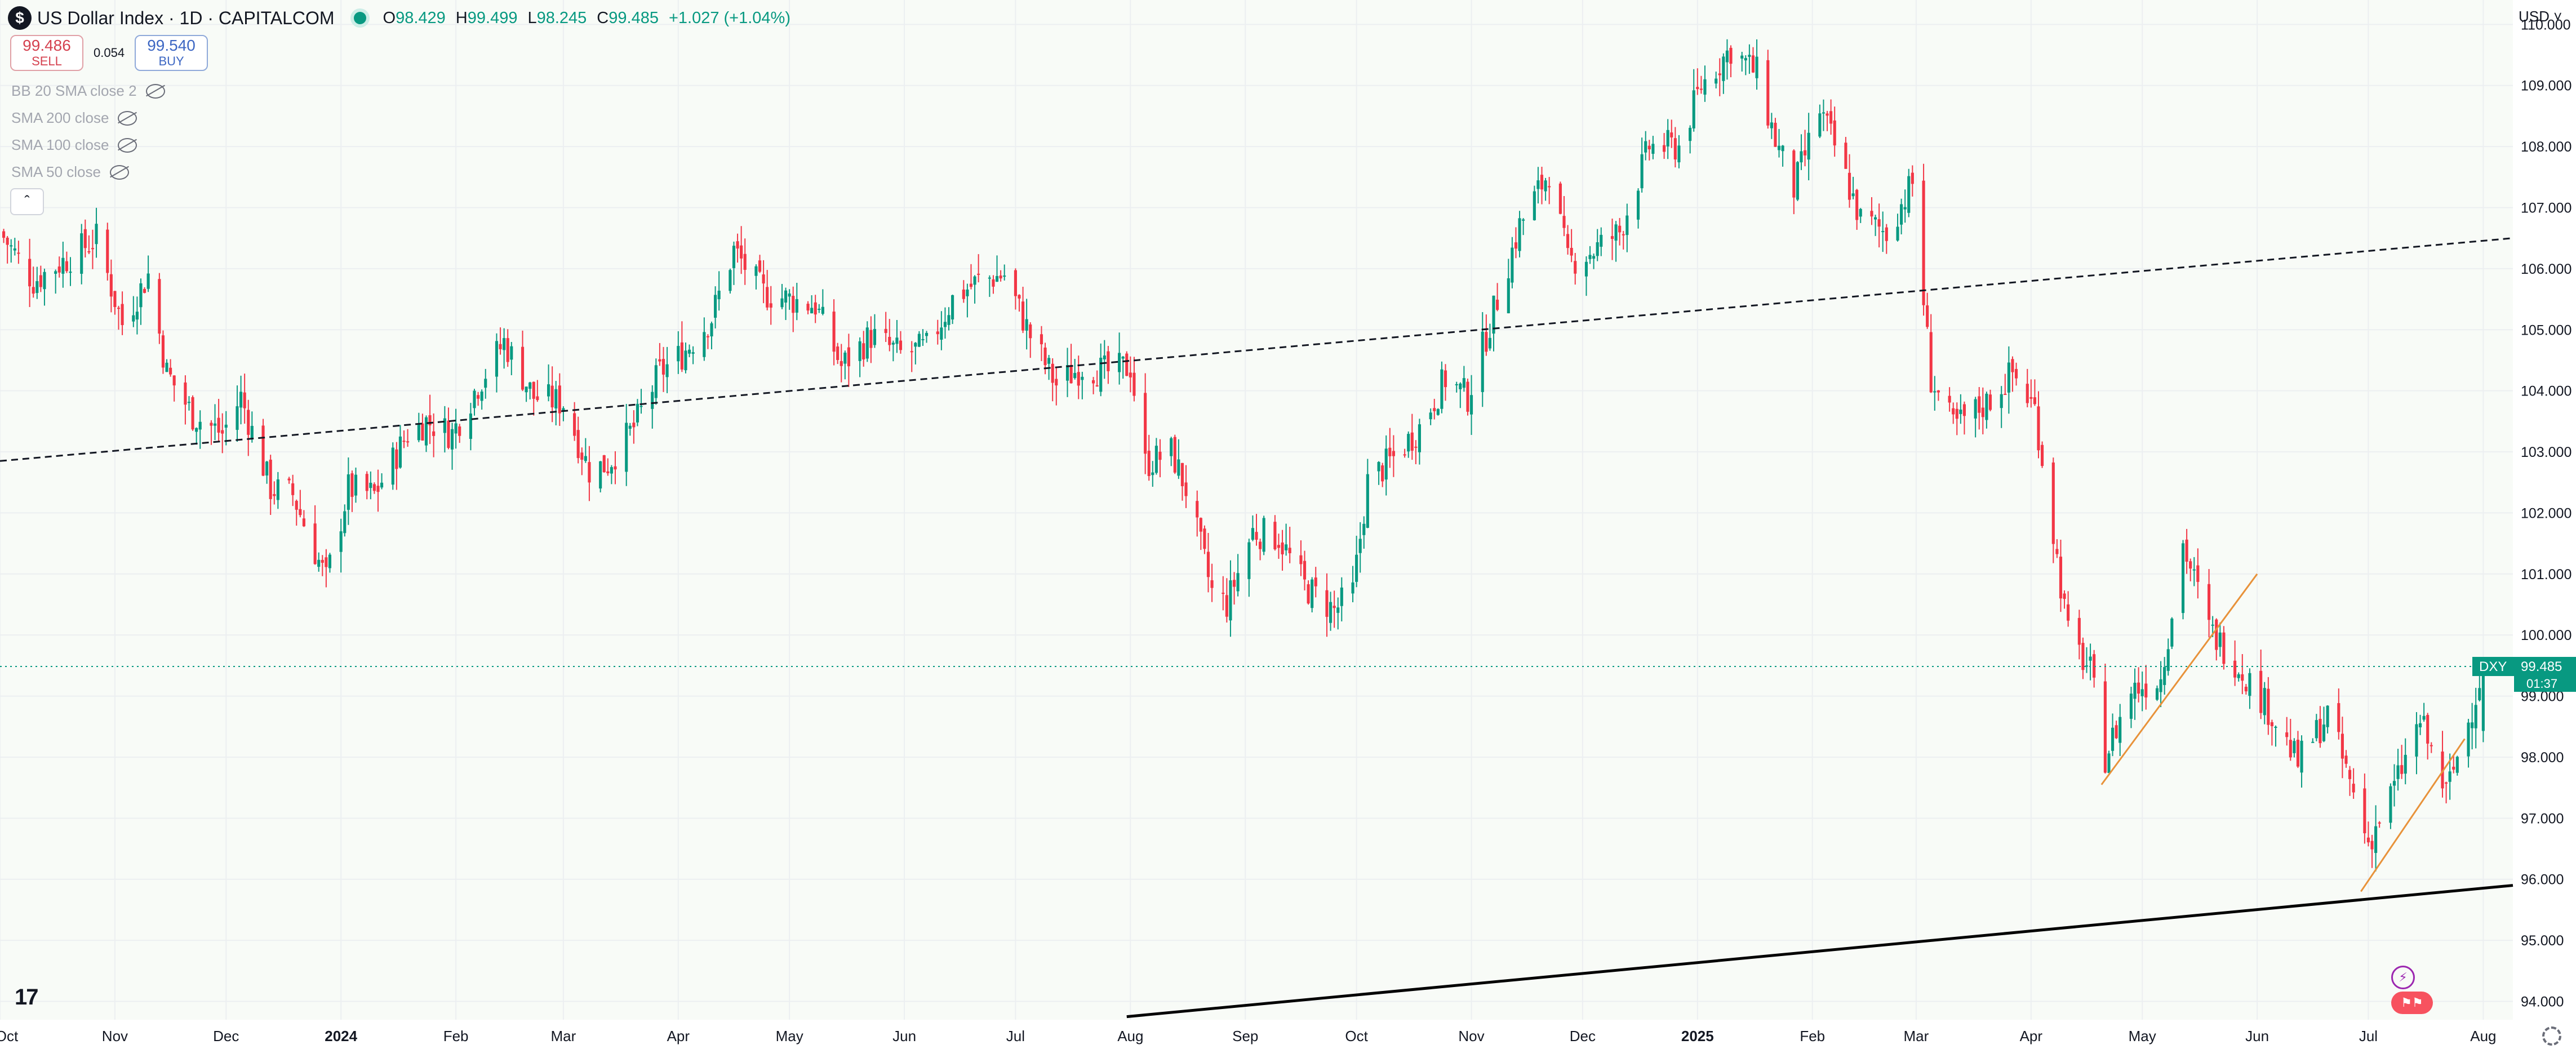 Image resolution: width=2576 pixels, height=1049 pixels. Describe the element at coordinates (171, 45) in the screenshot. I see `buy-price: 99.540` at that location.